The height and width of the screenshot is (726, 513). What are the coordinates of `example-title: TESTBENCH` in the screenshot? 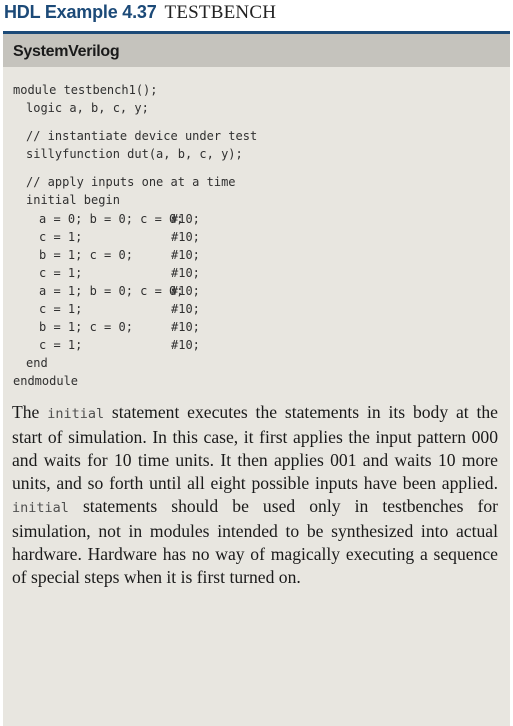 It's located at (220, 12).